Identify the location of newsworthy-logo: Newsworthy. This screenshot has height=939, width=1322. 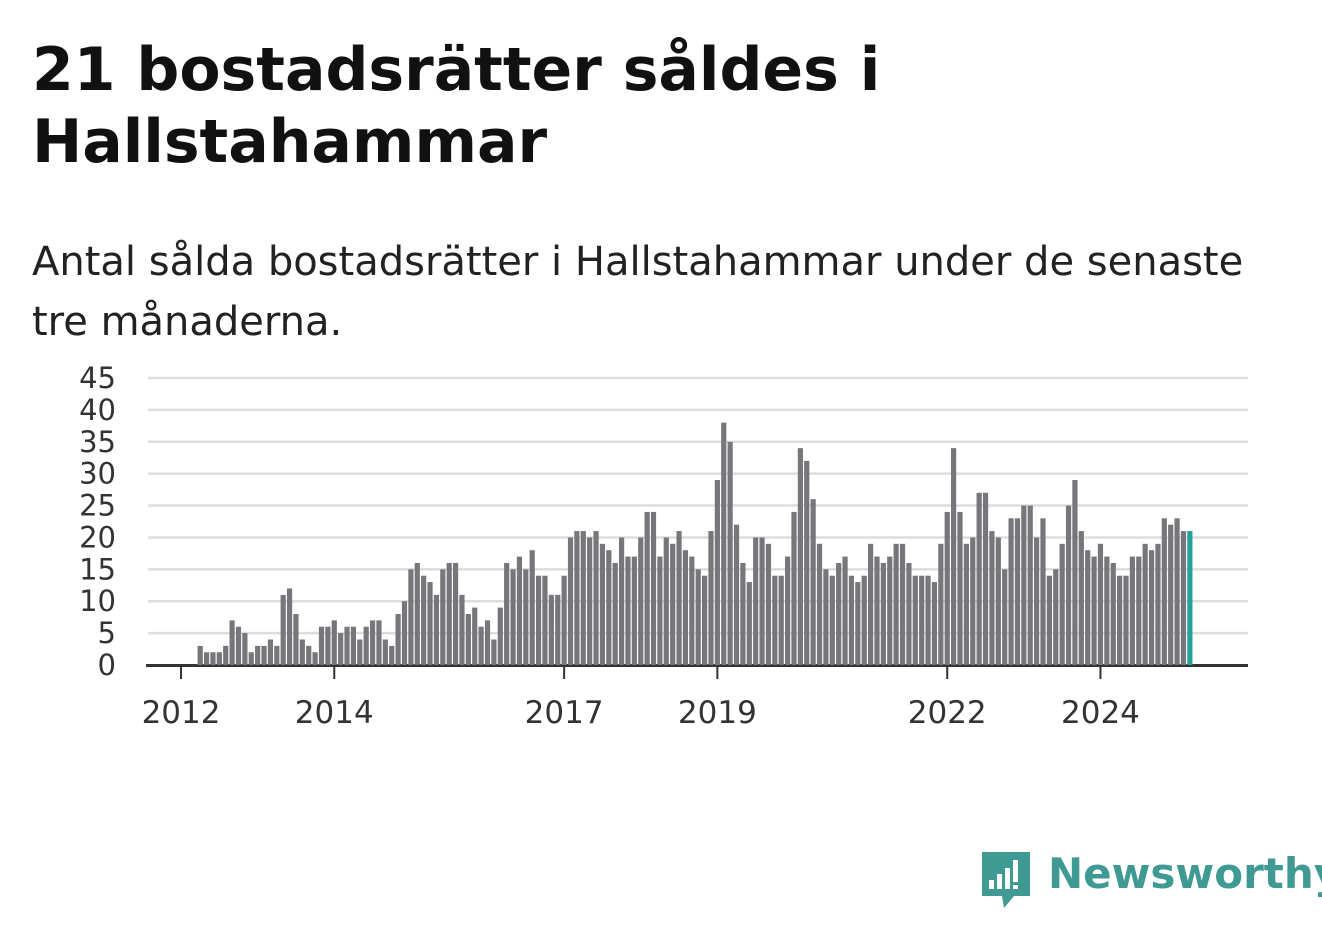
(1151, 882).